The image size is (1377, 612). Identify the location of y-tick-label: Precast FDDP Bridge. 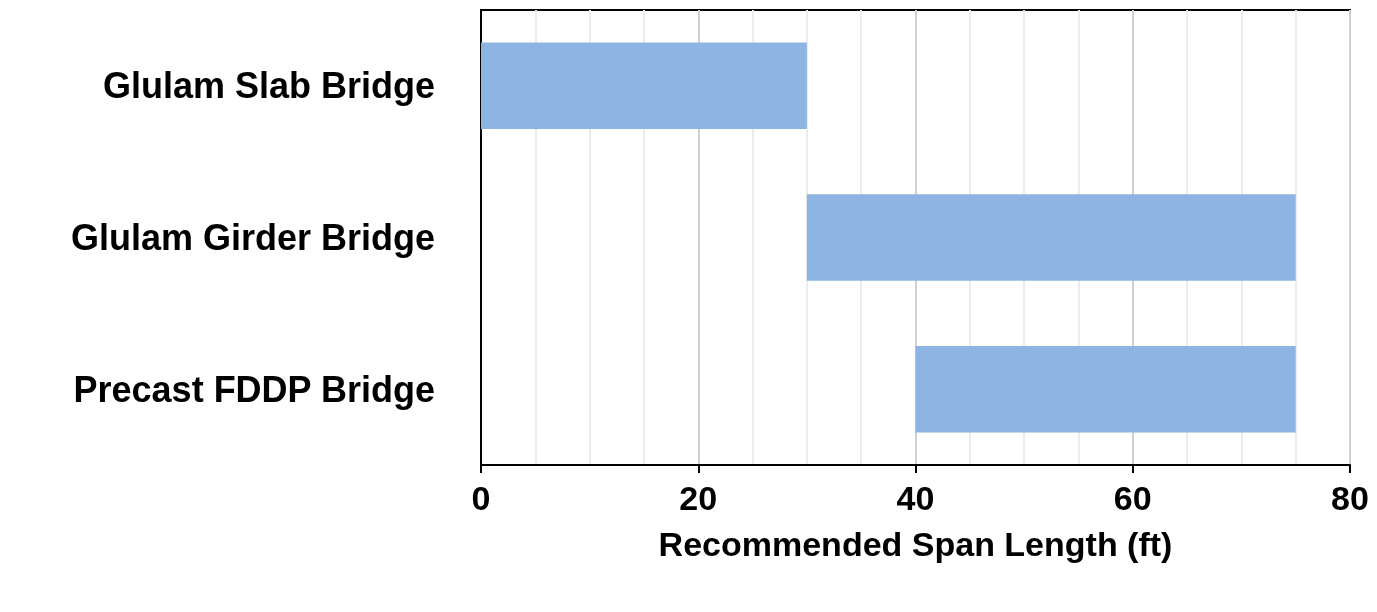
(254, 389).